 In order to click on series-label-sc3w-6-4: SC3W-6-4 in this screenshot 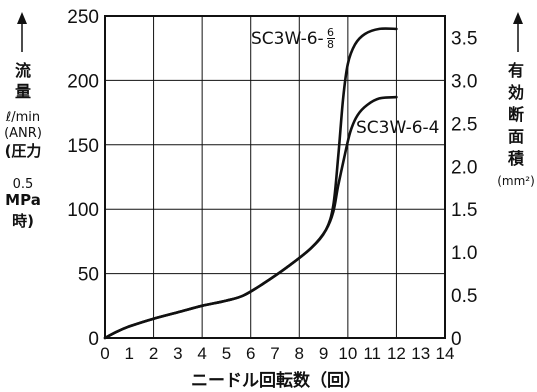, I will do `click(398, 128)`.